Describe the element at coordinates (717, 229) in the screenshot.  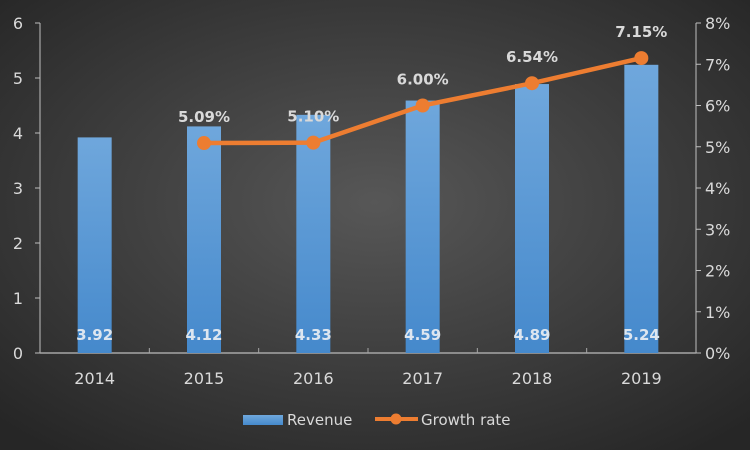
I see `right-axis-tick-label: 3%` at that location.